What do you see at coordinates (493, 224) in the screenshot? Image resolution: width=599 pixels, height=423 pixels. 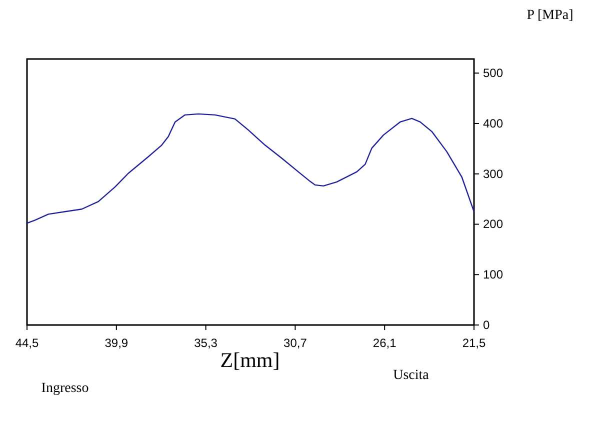 I see `y-tick-label: 200` at bounding box center [493, 224].